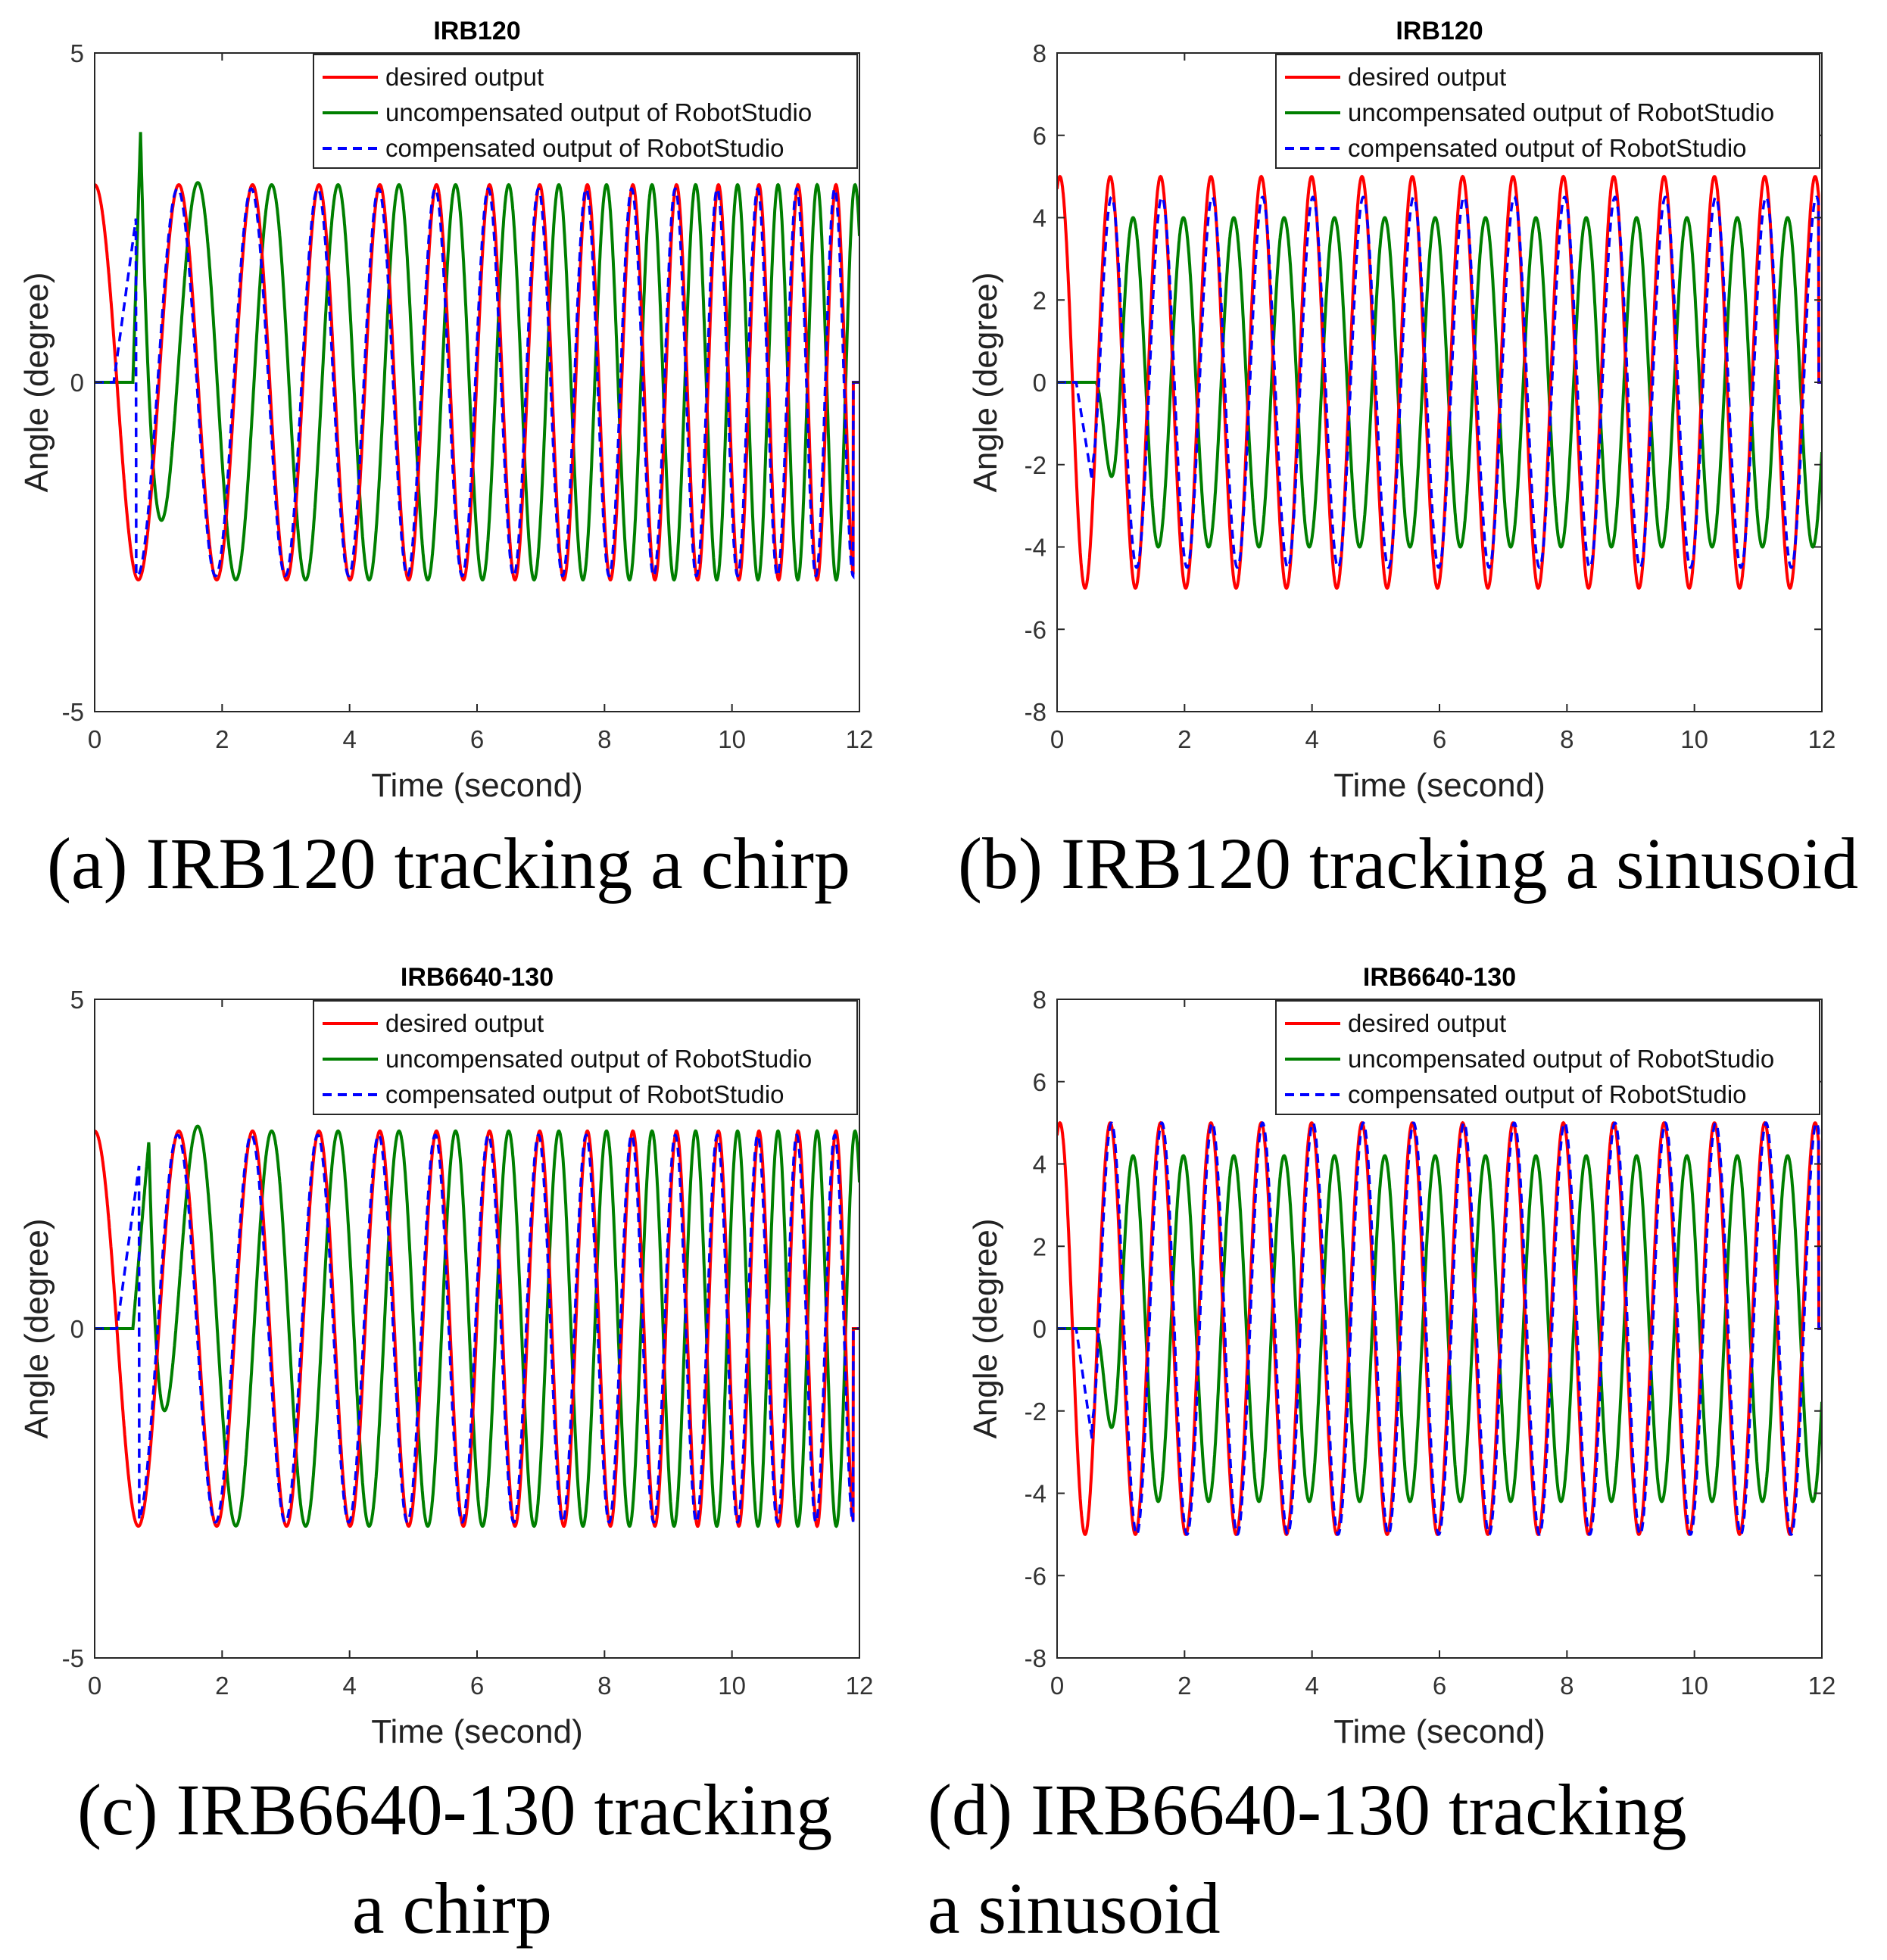  I want to click on caption-b: (b) IRB120 tracking a sinusoid, so click(1408, 863).